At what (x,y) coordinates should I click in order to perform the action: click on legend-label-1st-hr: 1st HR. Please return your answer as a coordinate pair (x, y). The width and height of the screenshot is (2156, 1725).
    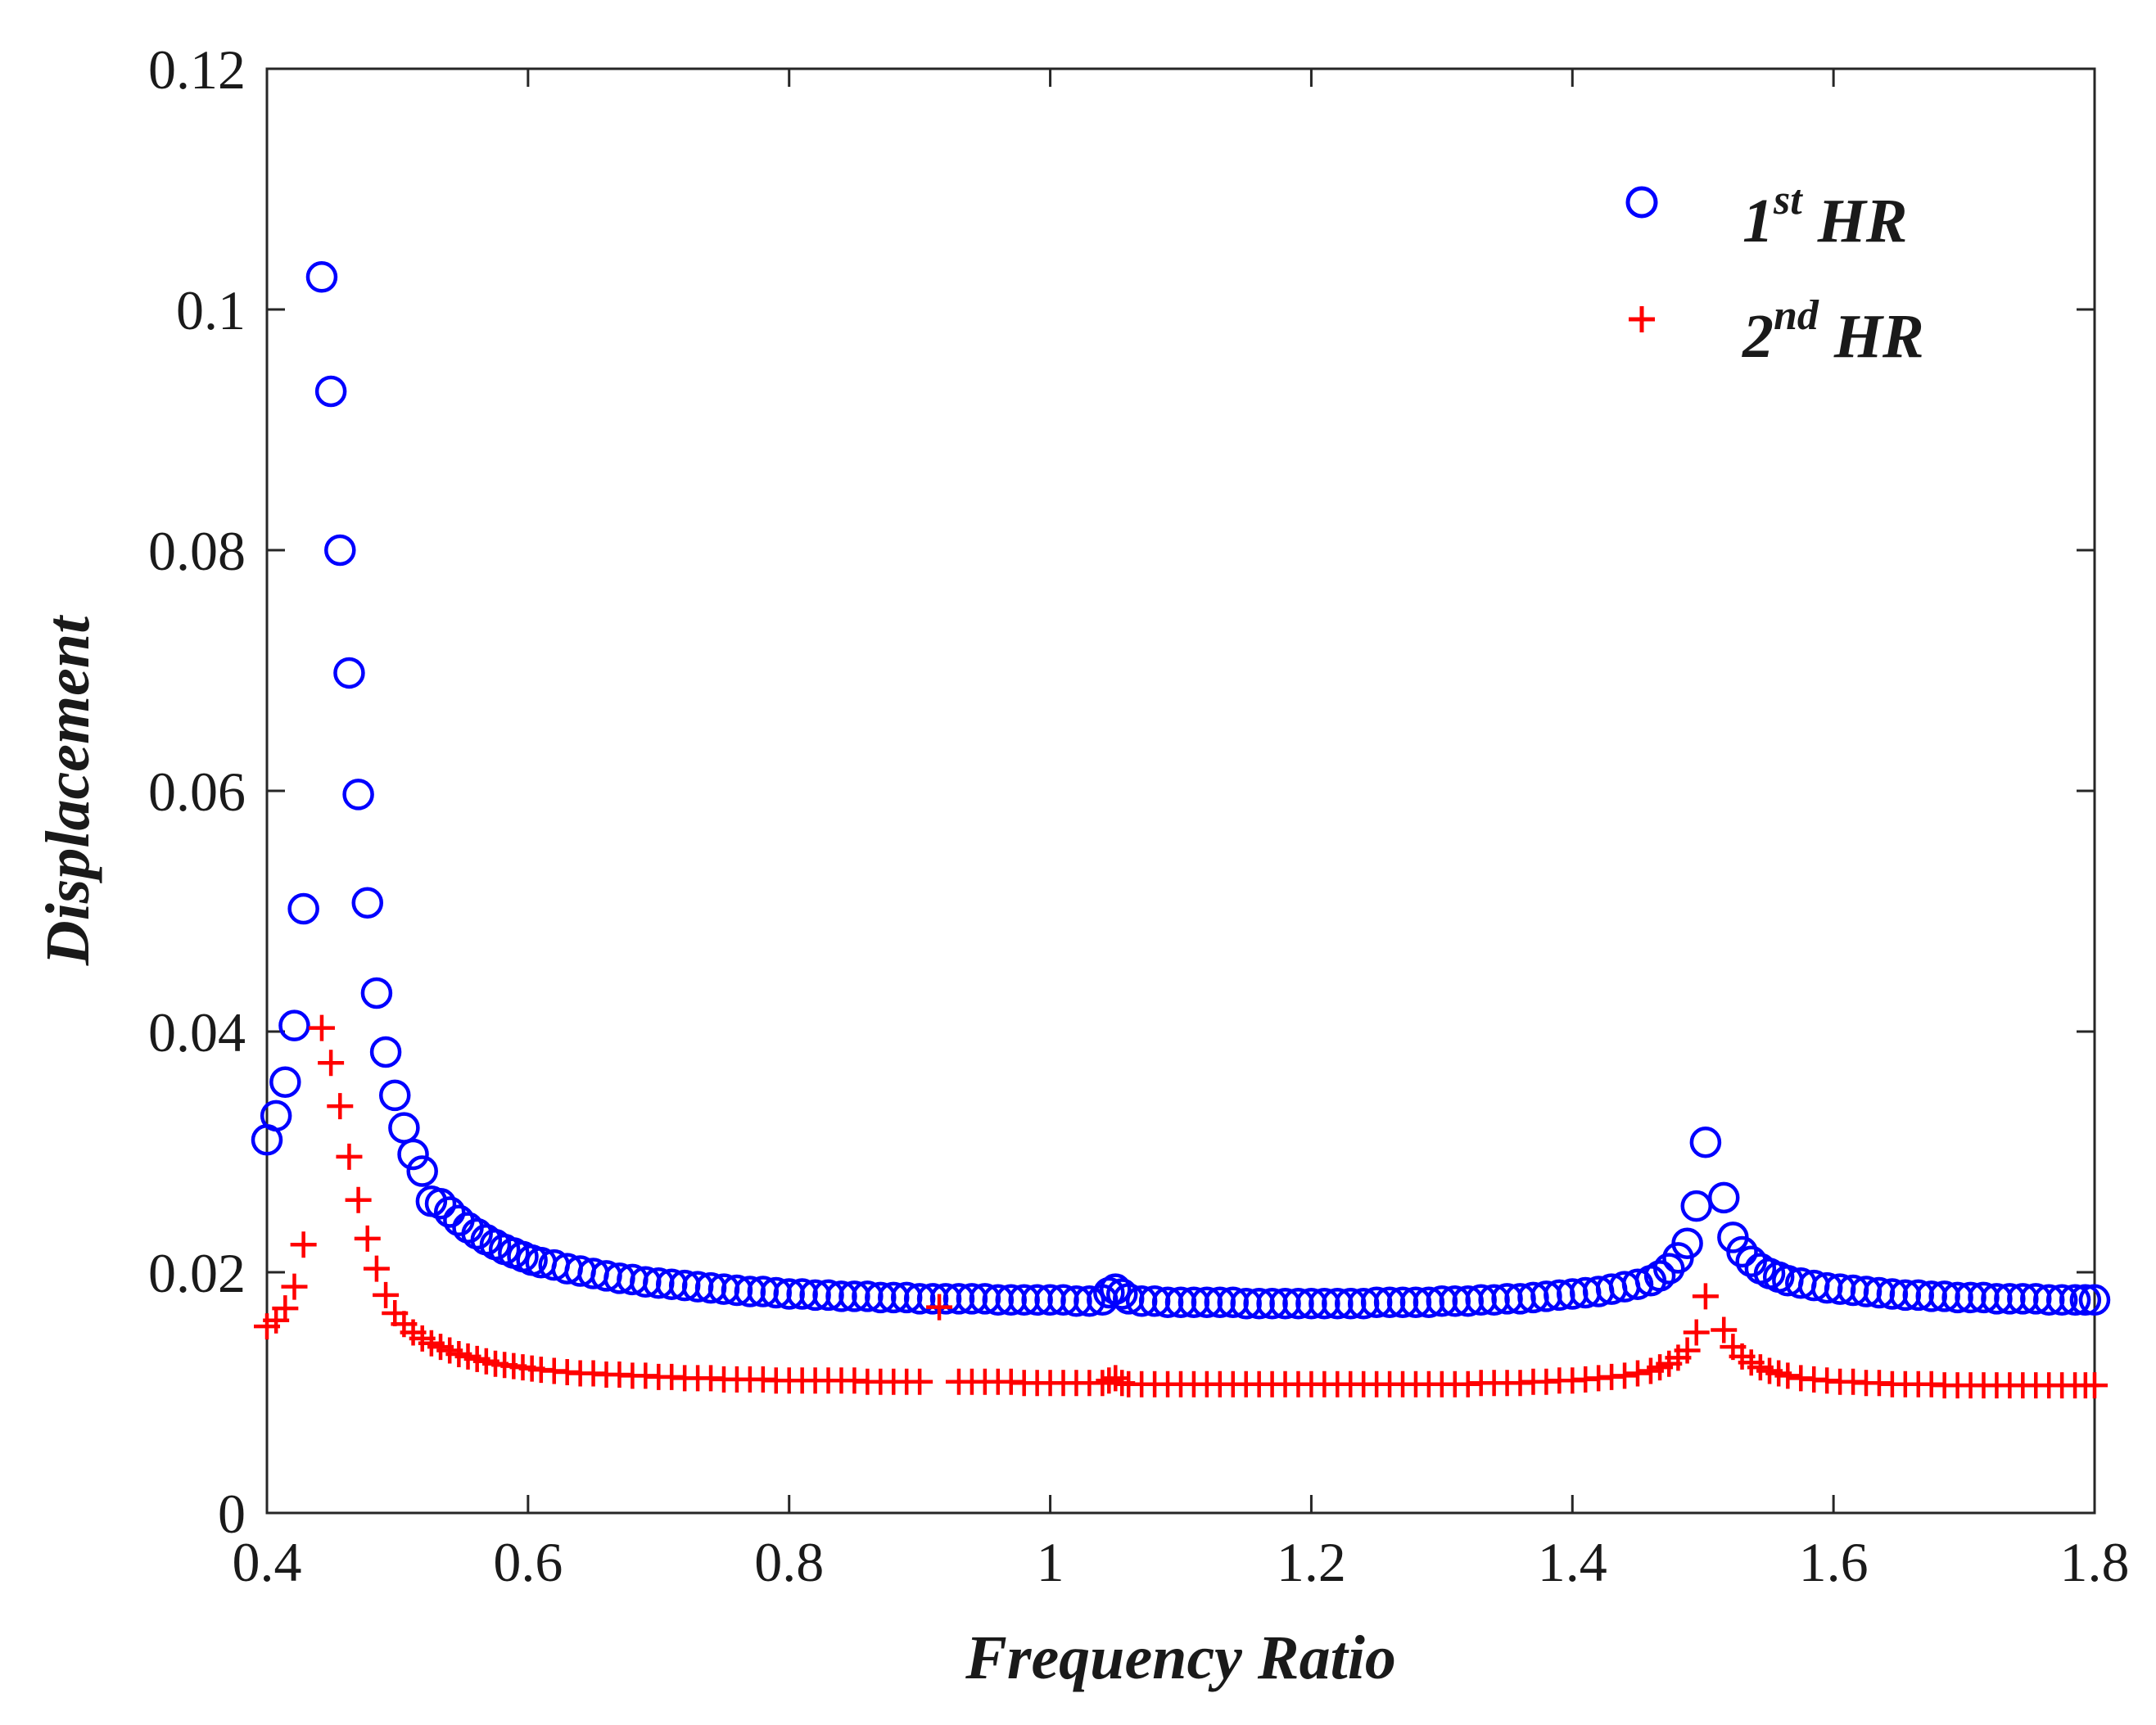
    Looking at the image, I should click on (1825, 216).